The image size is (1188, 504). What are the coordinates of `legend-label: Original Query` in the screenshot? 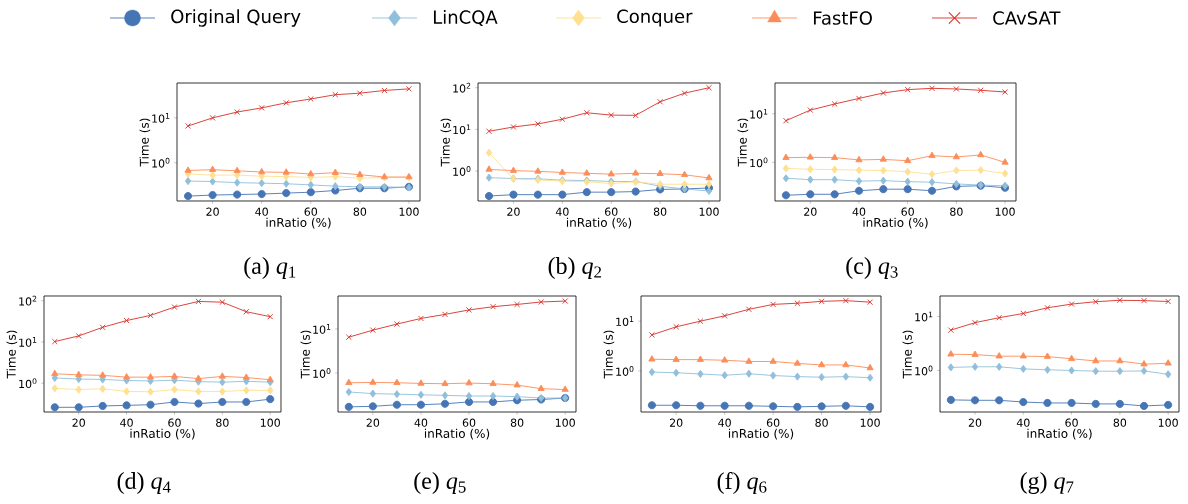 It's located at (236, 18).